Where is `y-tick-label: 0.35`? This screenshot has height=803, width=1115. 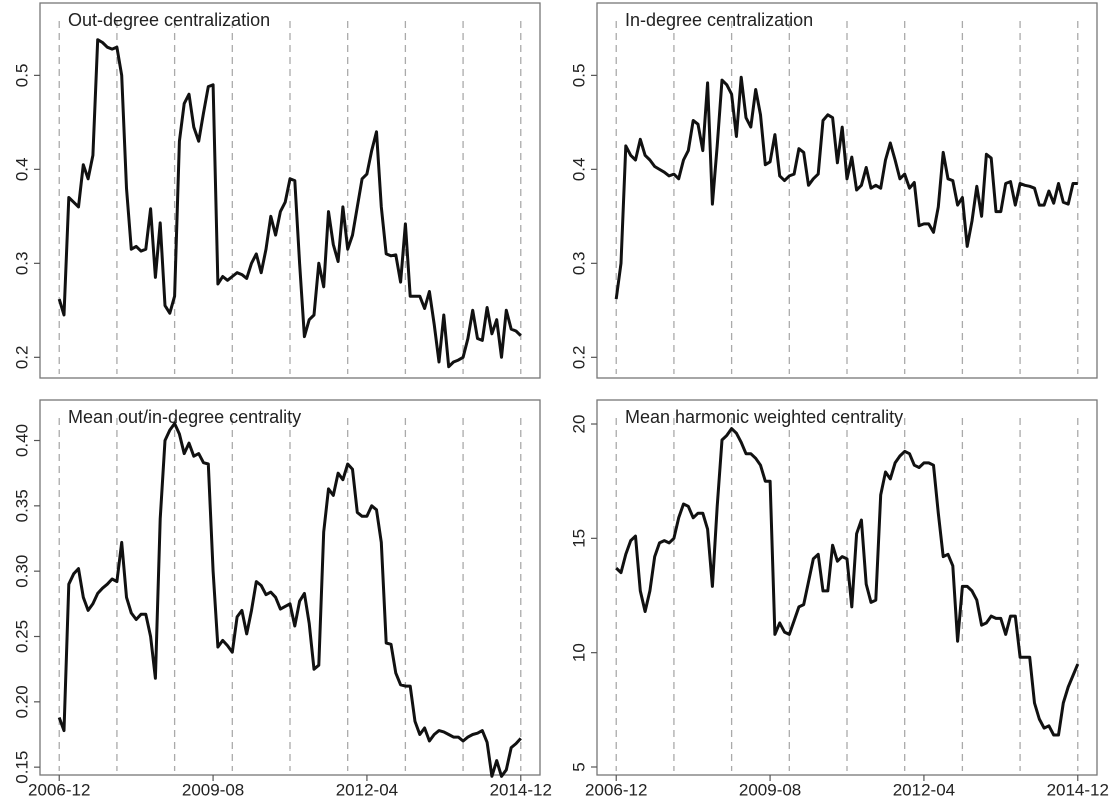
y-tick-label: 0.35 is located at coordinates (21, 505).